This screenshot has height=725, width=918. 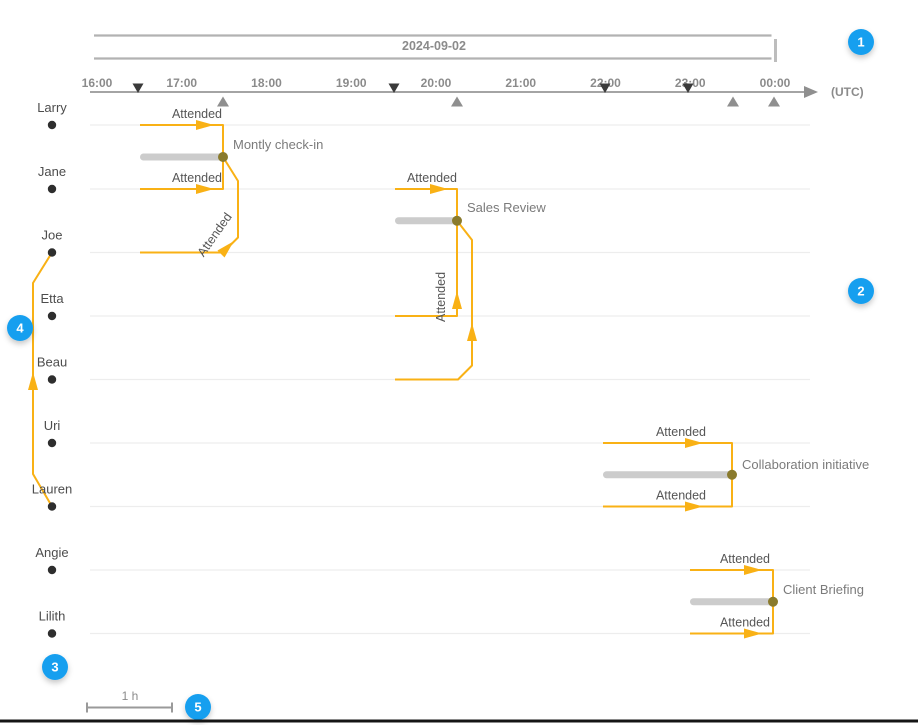 I want to click on person-node-group: Beau, so click(x=52, y=369).